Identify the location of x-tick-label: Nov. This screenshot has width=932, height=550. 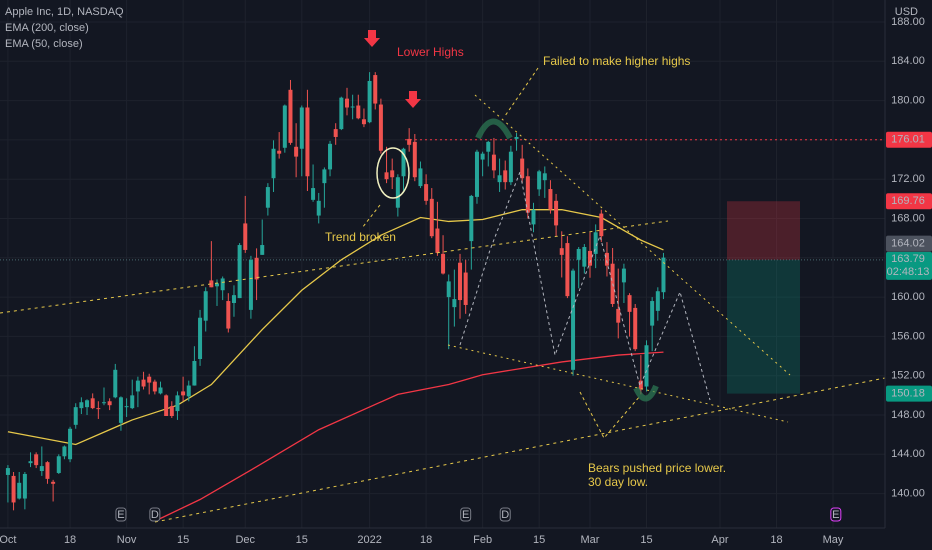
(127, 540).